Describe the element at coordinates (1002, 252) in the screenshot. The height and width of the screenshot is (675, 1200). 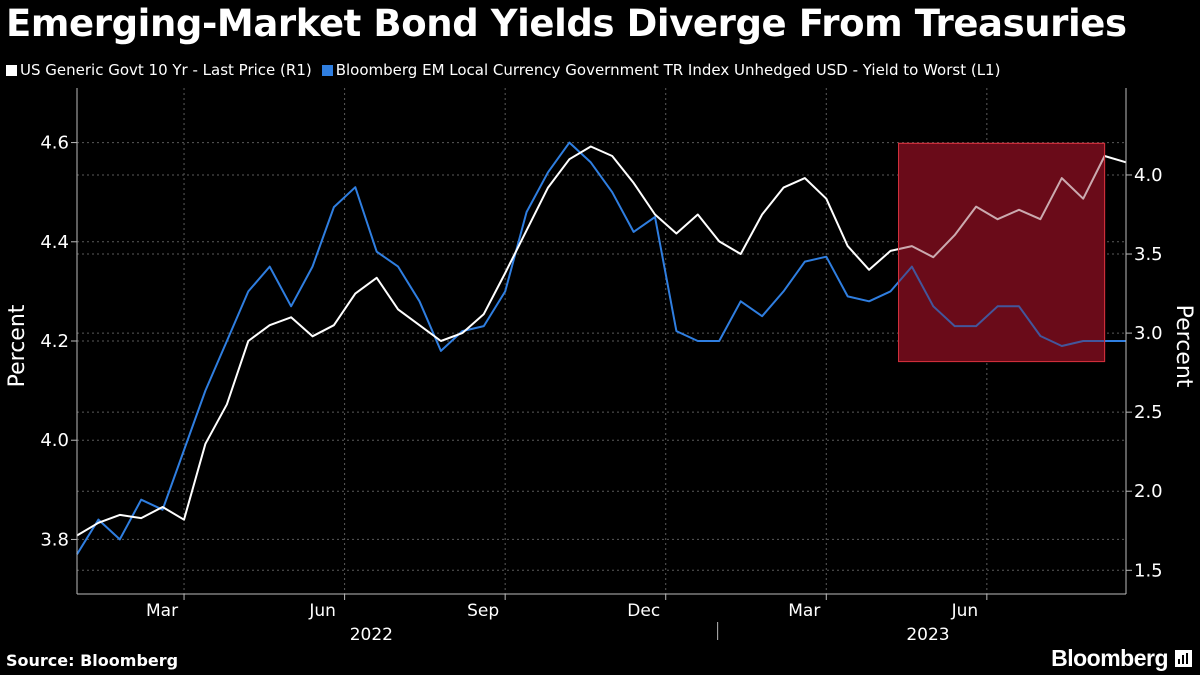
I see `highlight-overlay` at that location.